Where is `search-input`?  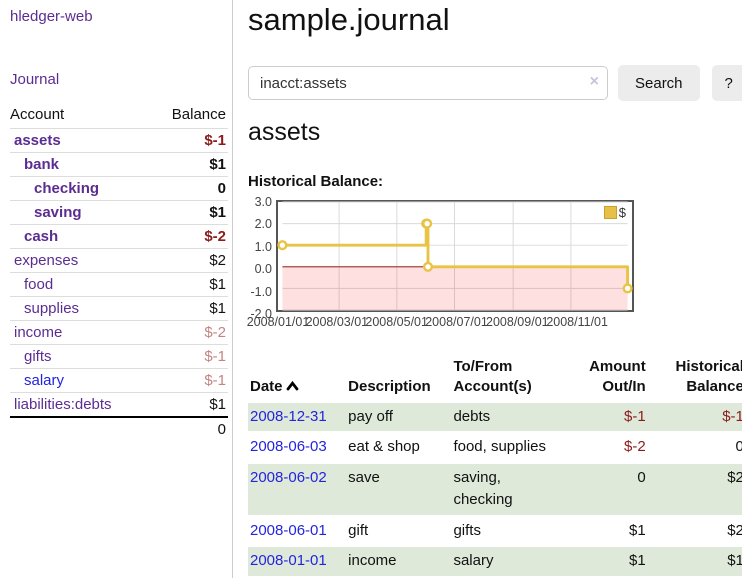
search-input is located at coordinates (428, 83).